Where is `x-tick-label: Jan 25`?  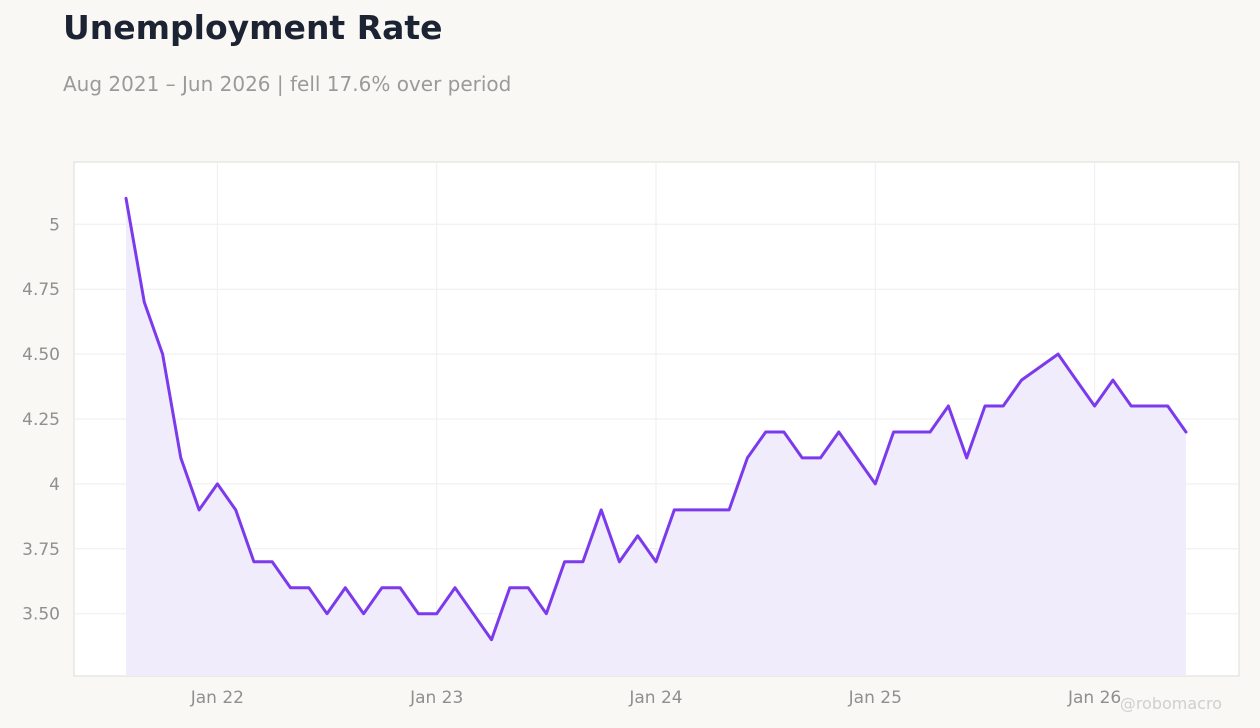
x-tick-label: Jan 25 is located at coordinates (875, 698).